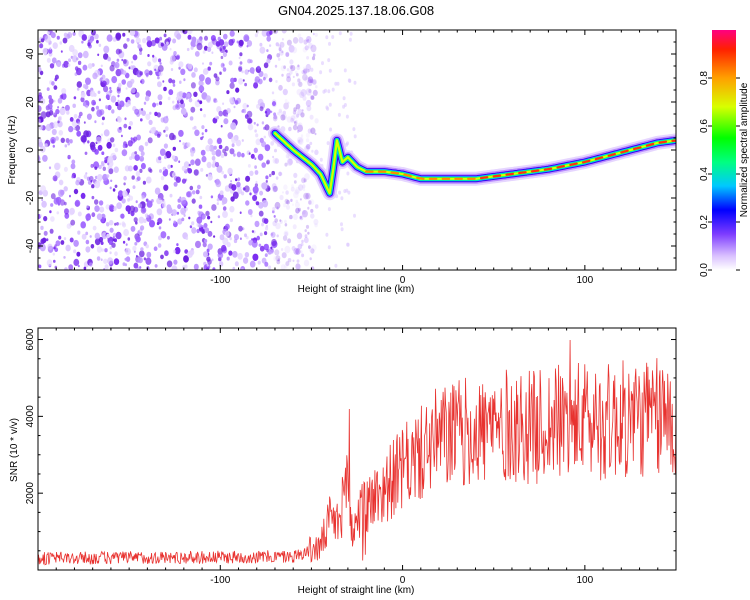 The image size is (750, 600). I want to click on x-tick-label: 100, so click(585, 580).